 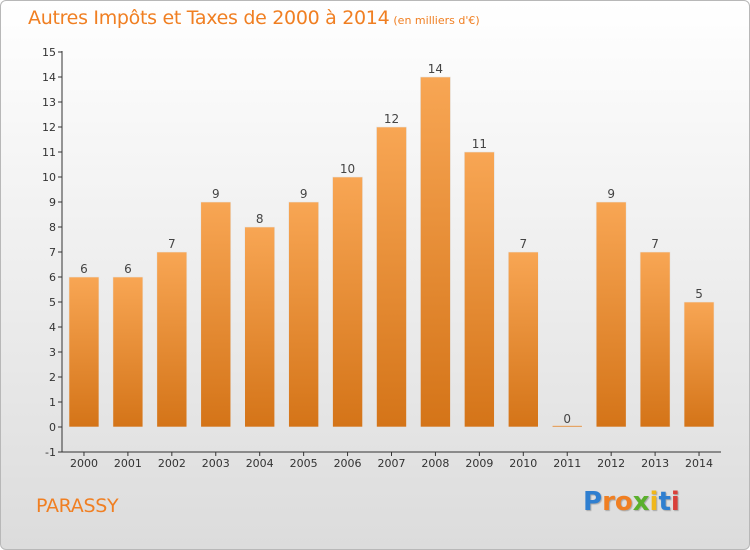 What do you see at coordinates (567, 426) in the screenshot?
I see `bar-2011` at bounding box center [567, 426].